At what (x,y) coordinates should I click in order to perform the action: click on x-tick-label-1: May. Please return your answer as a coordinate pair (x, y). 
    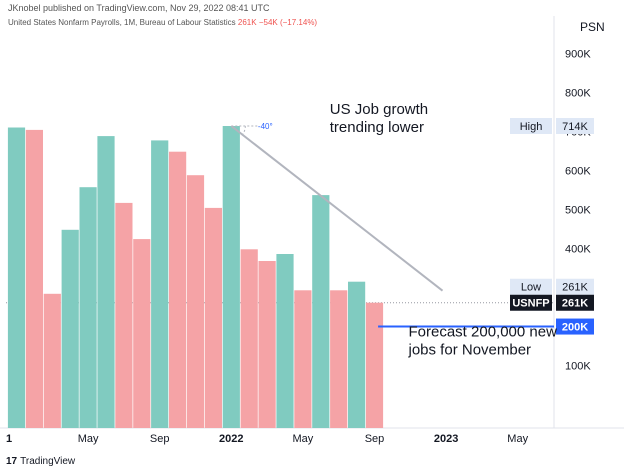
    Looking at the image, I should click on (88, 439).